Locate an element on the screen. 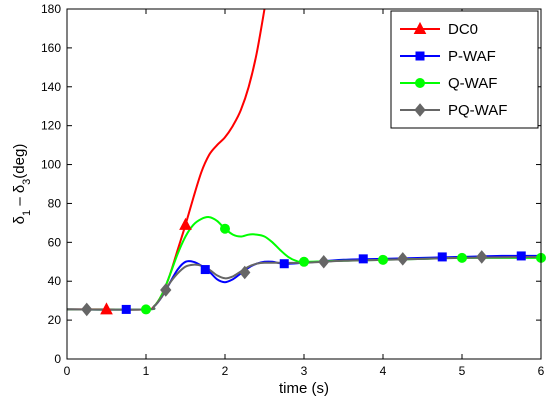  y-tick-label: 20 is located at coordinates (55, 320).